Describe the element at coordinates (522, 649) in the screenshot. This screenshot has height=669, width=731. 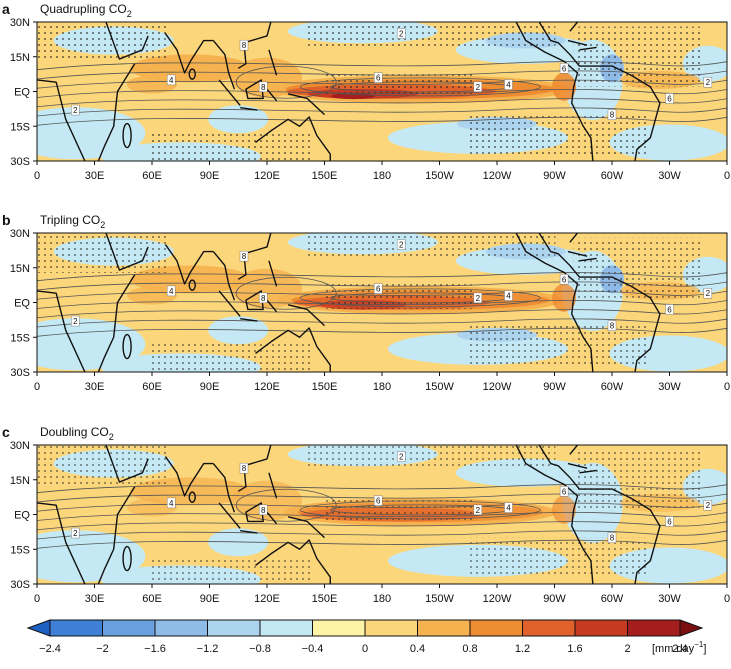
I see `colorbar-tick-label: 1.2` at that location.